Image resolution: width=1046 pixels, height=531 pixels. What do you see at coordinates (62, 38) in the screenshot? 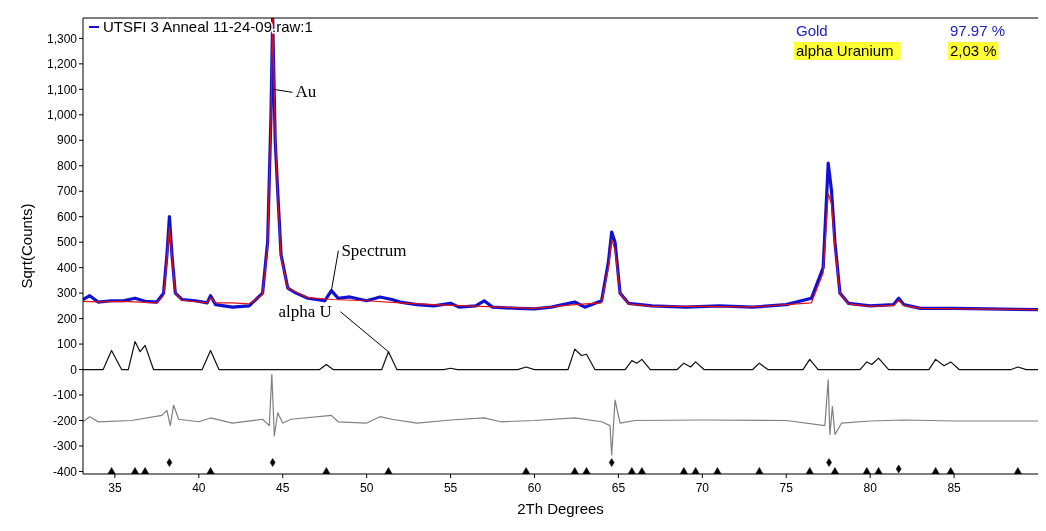
I see `y-tick-label: 1,300` at bounding box center [62, 38].